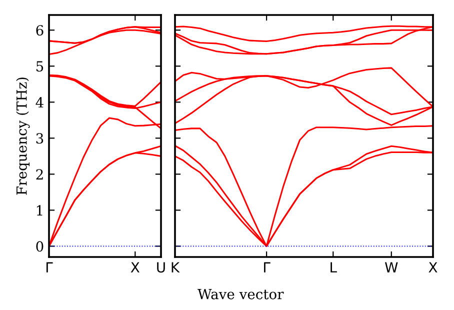  I want to click on x-tick-label: W, so click(391, 267).